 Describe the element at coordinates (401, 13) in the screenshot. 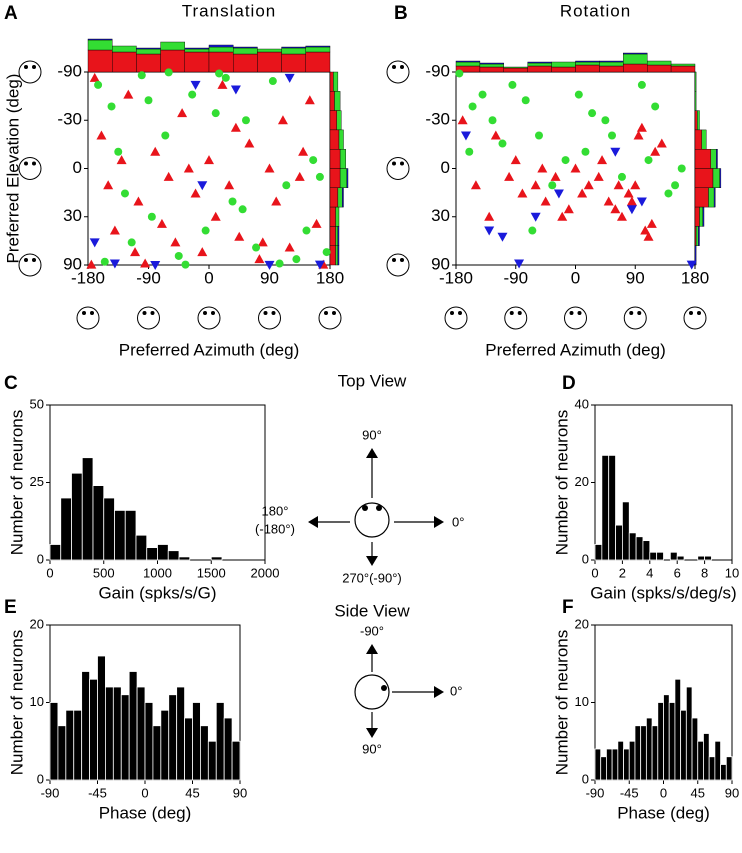

I see `panel-letter: B` at that location.